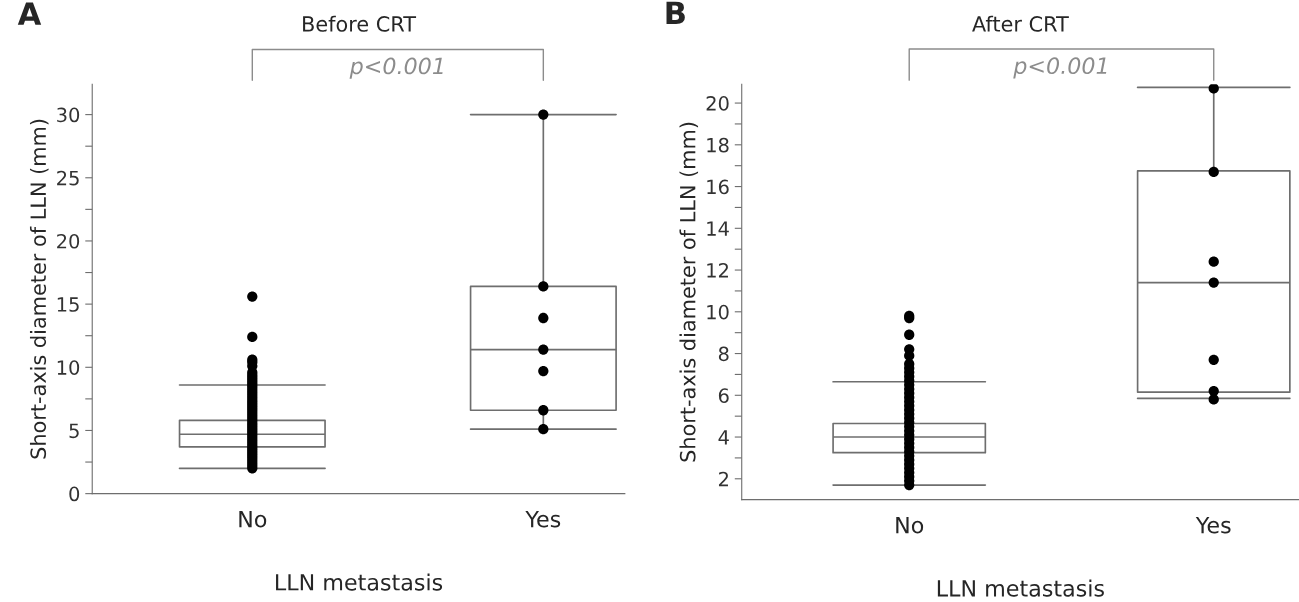 This screenshot has height=602, width=1299. I want to click on text: B, so click(675, 12).